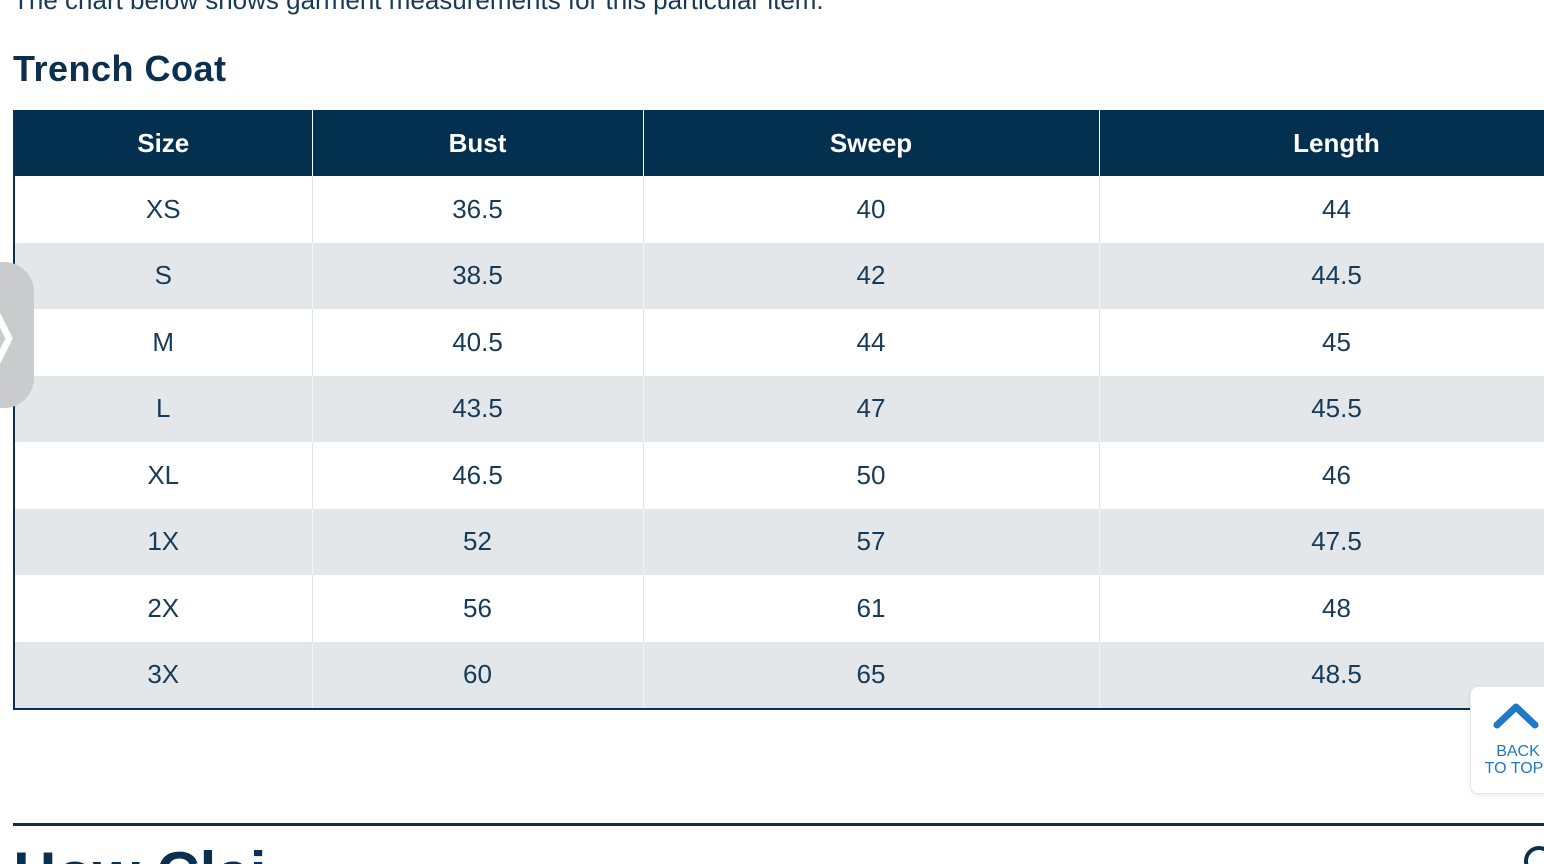 The image size is (1544, 864). What do you see at coordinates (871, 408) in the screenshot?
I see `cell-sweep: 47` at bounding box center [871, 408].